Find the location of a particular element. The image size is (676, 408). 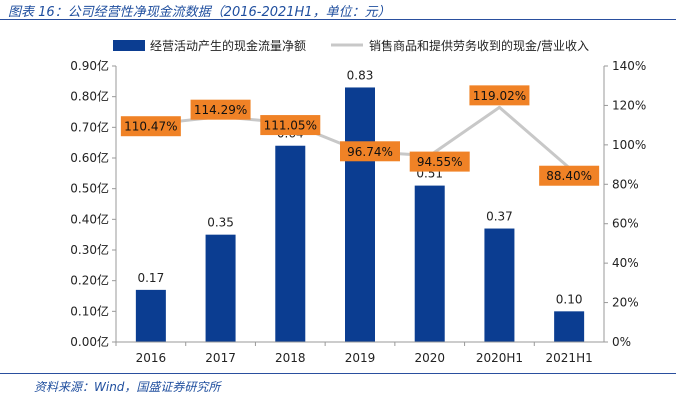

x-tick-label-2019: 2019 is located at coordinates (360, 358).